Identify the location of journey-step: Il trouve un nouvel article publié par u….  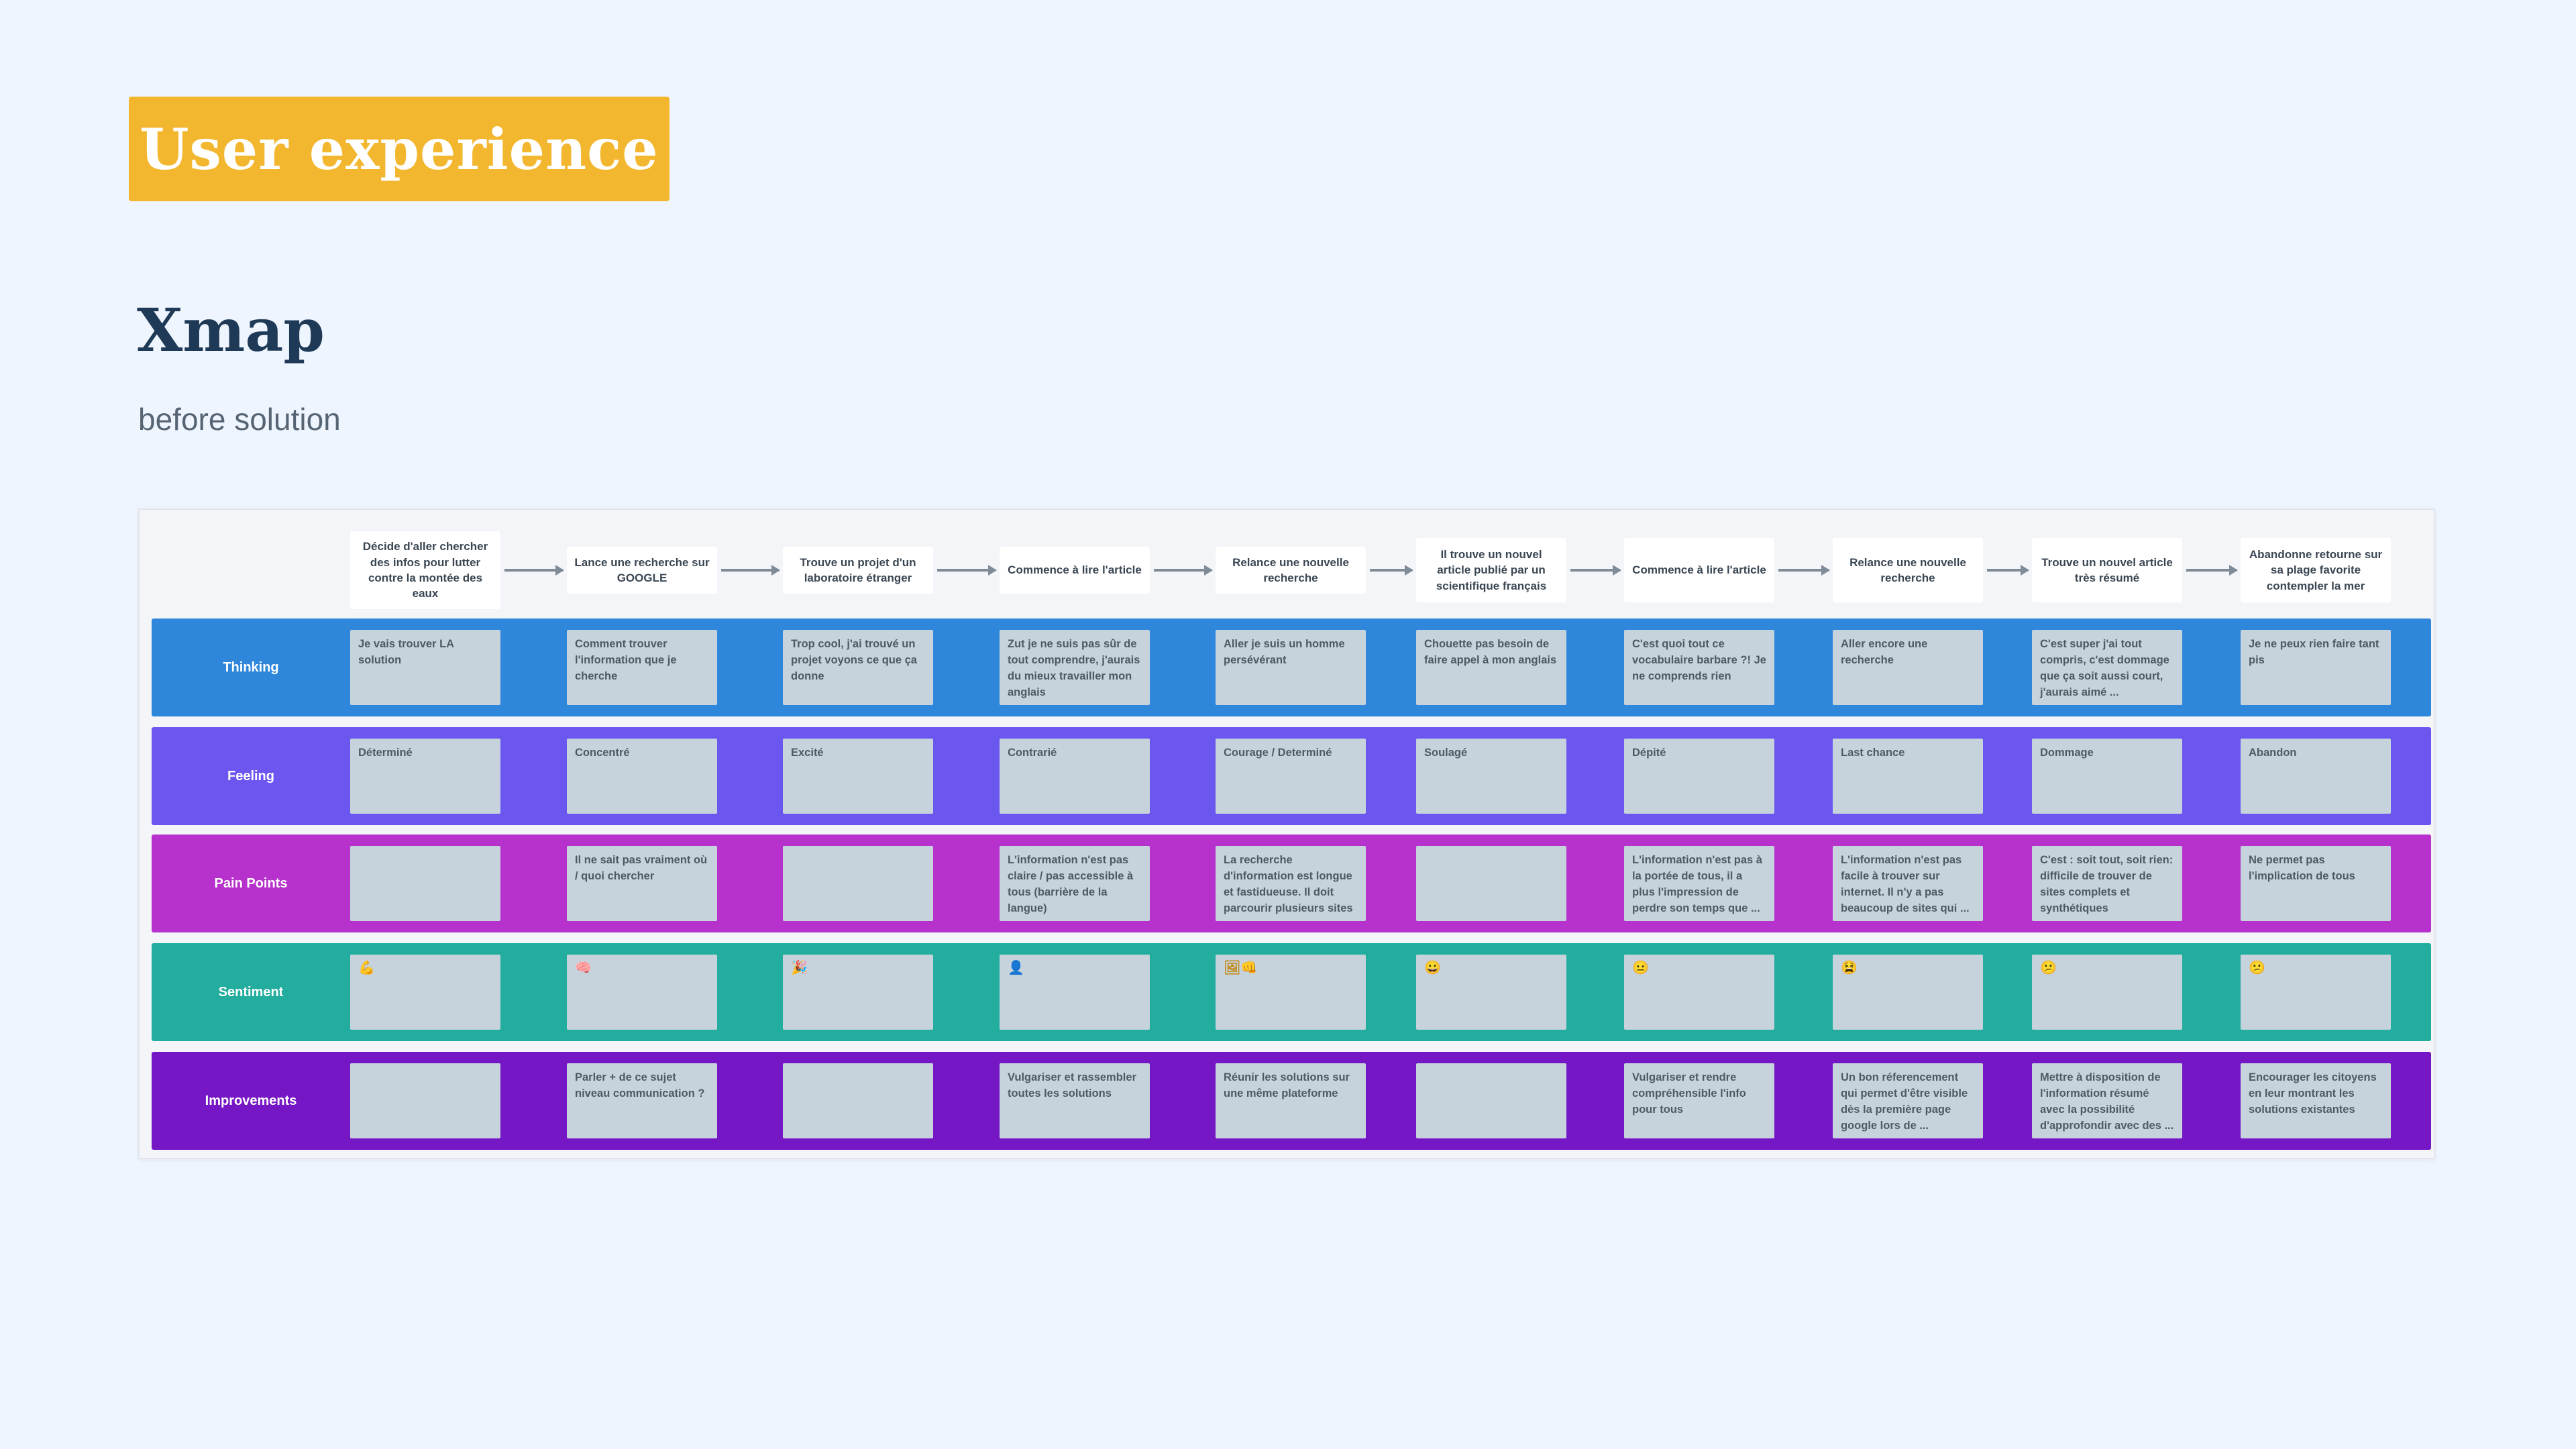
(1491, 570).